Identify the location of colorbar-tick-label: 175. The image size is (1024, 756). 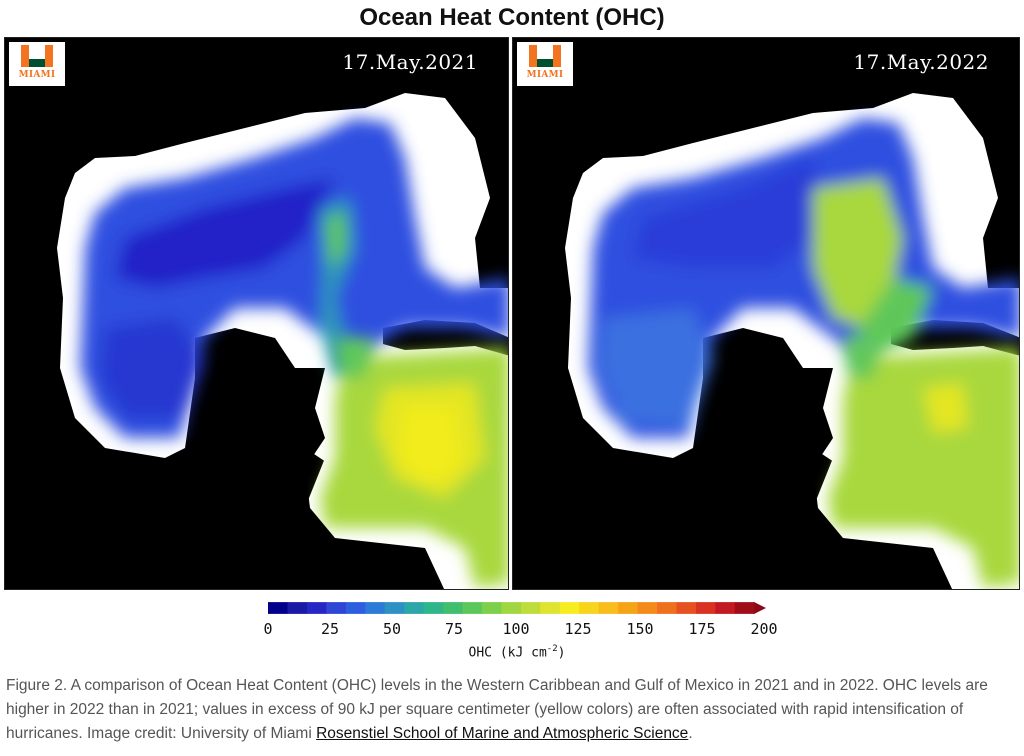
(702, 629).